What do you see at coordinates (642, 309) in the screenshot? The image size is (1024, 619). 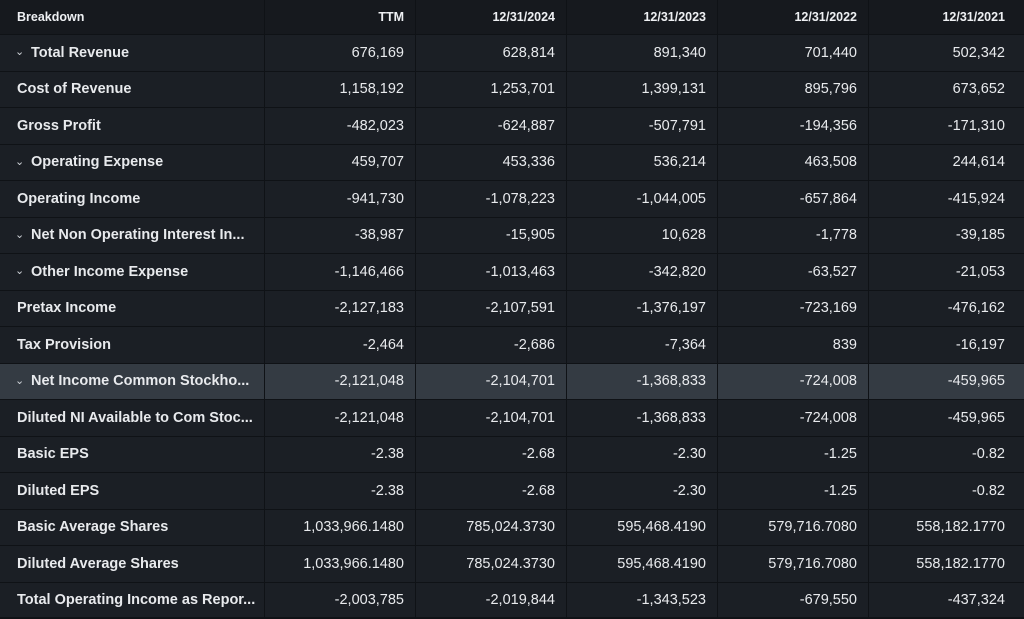 I see `value-cell: -1,376,197` at bounding box center [642, 309].